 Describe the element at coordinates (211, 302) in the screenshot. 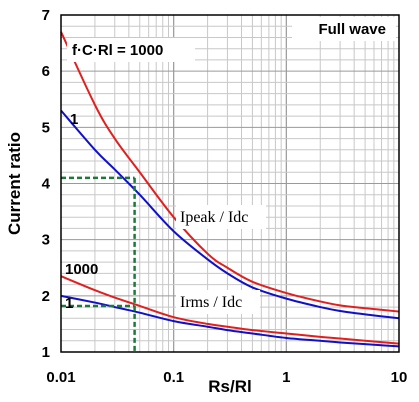

I see `rms-ratio-label: Irms / Idc` at that location.